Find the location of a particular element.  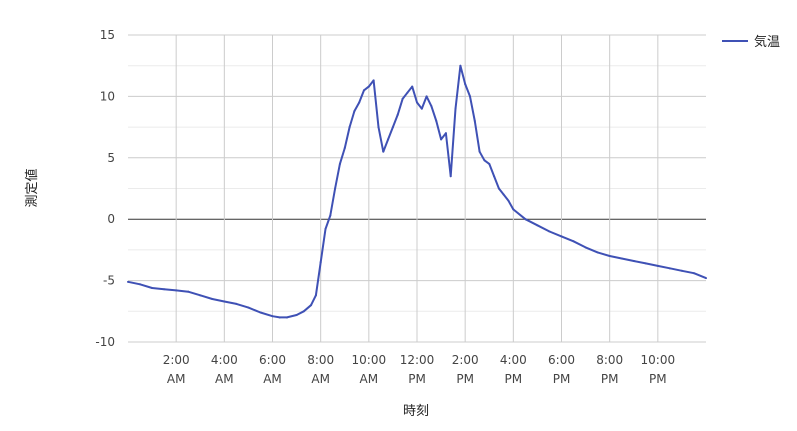

x-axis-title: 時刻 is located at coordinates (416, 411).